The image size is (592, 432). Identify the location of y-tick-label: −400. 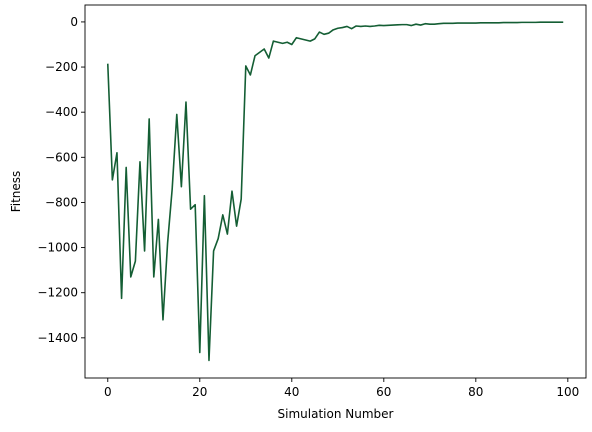
(61, 112).